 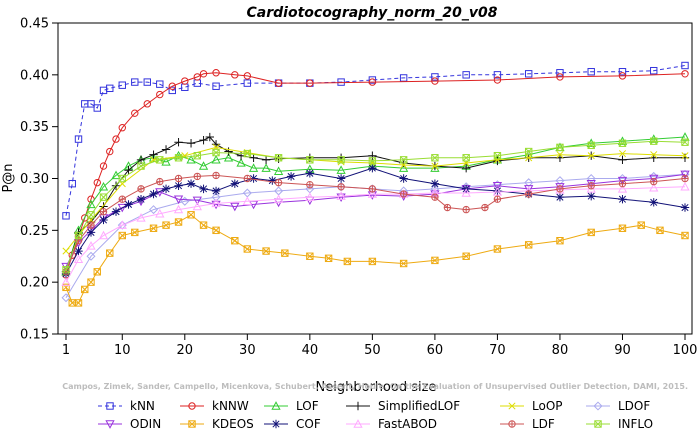 What do you see at coordinates (34, 231) in the screenshot?
I see `y-tick-label: 0.25` at bounding box center [34, 231].